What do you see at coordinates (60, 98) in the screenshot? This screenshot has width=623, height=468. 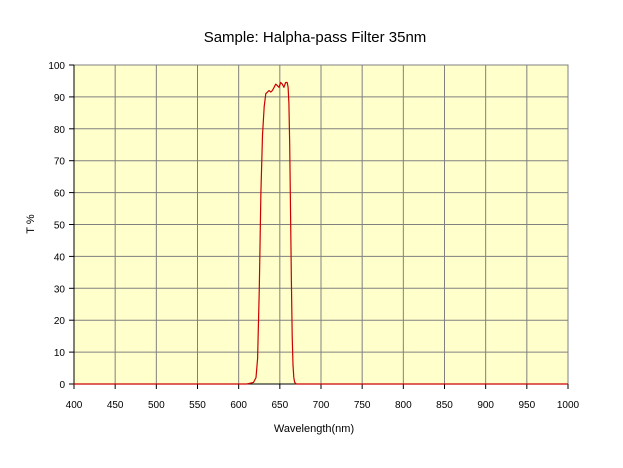 I see `y-tick-label: 90` at bounding box center [60, 98].